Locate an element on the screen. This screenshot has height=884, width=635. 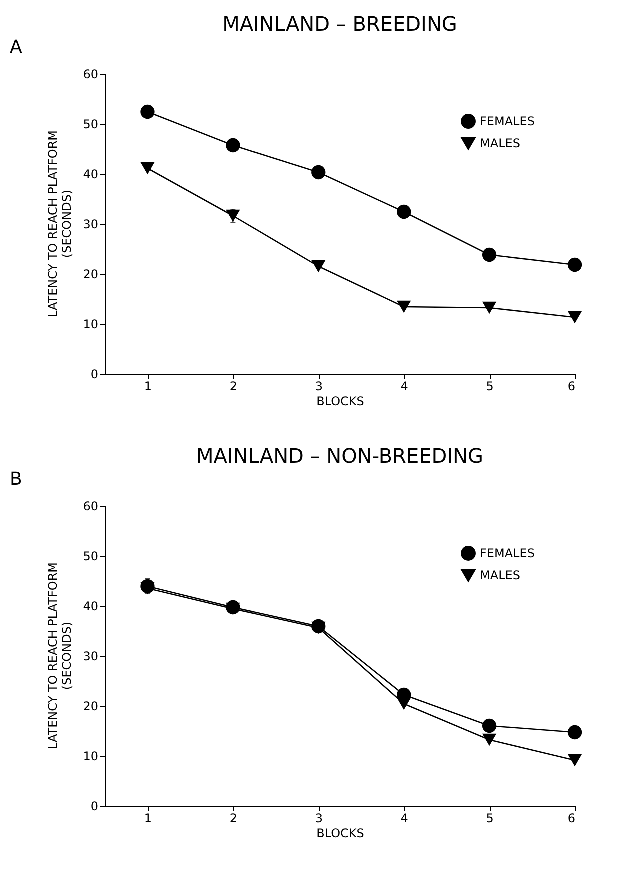
text: B is located at coordinates (16, 479).